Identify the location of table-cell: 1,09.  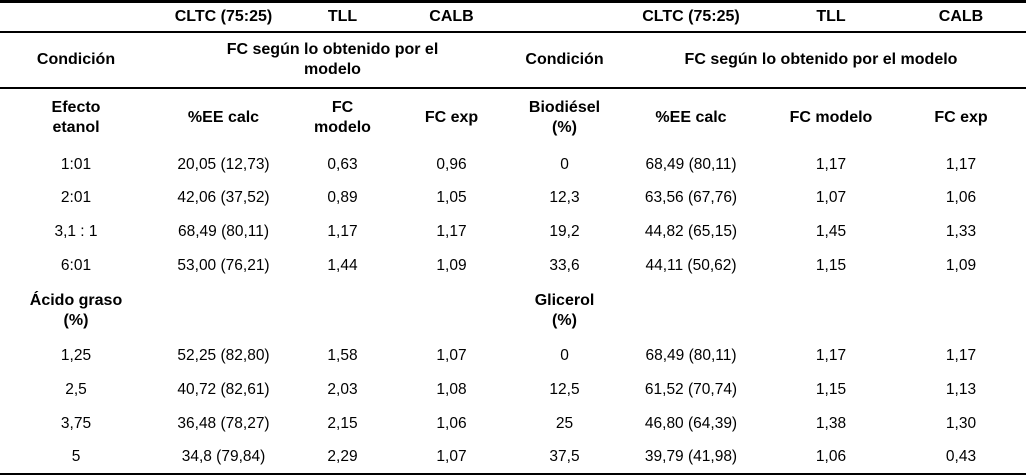
(961, 265).